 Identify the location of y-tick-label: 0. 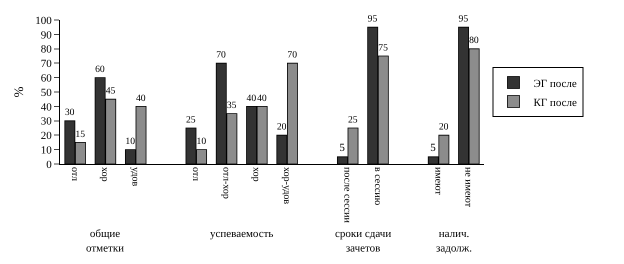
(49, 164).